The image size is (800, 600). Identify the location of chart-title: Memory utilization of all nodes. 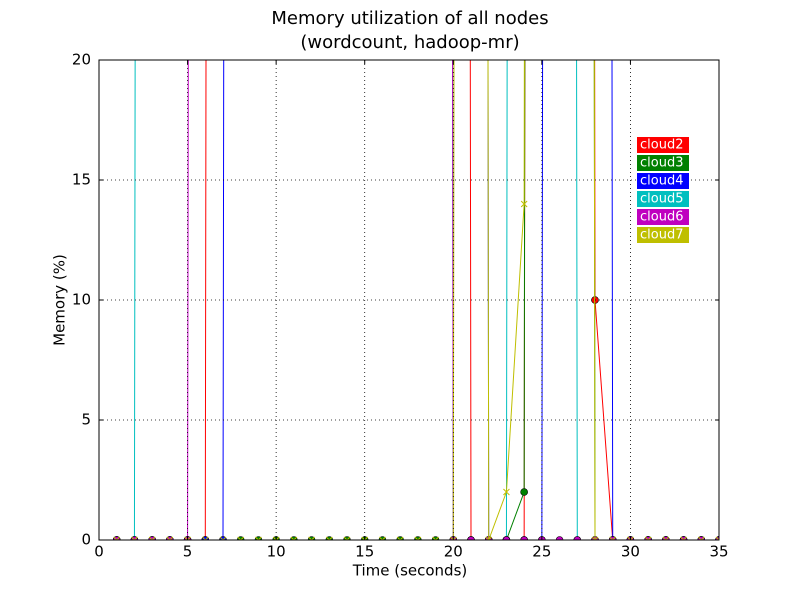
(409, 18).